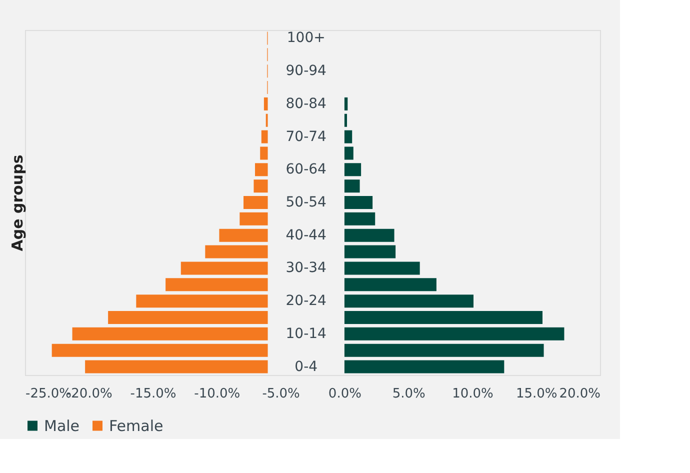 This screenshot has width=690, height=473. What do you see at coordinates (306, 38) in the screenshot?
I see `y-tick-label: 100+` at bounding box center [306, 38].